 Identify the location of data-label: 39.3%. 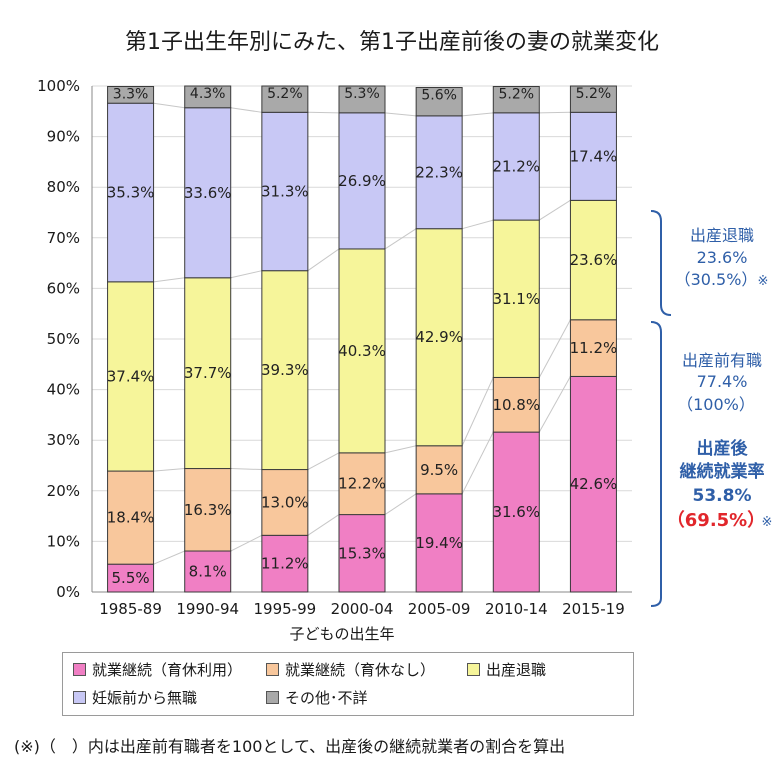
(285, 370).